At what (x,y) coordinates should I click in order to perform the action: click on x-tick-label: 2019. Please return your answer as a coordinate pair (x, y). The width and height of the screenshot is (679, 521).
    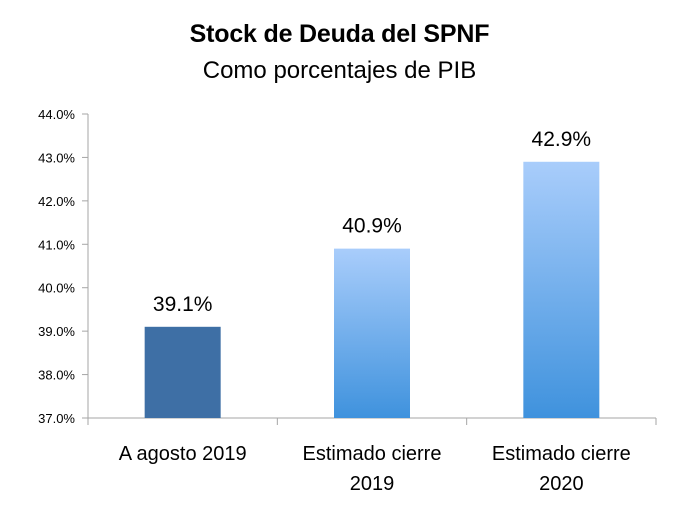
    Looking at the image, I should click on (372, 484).